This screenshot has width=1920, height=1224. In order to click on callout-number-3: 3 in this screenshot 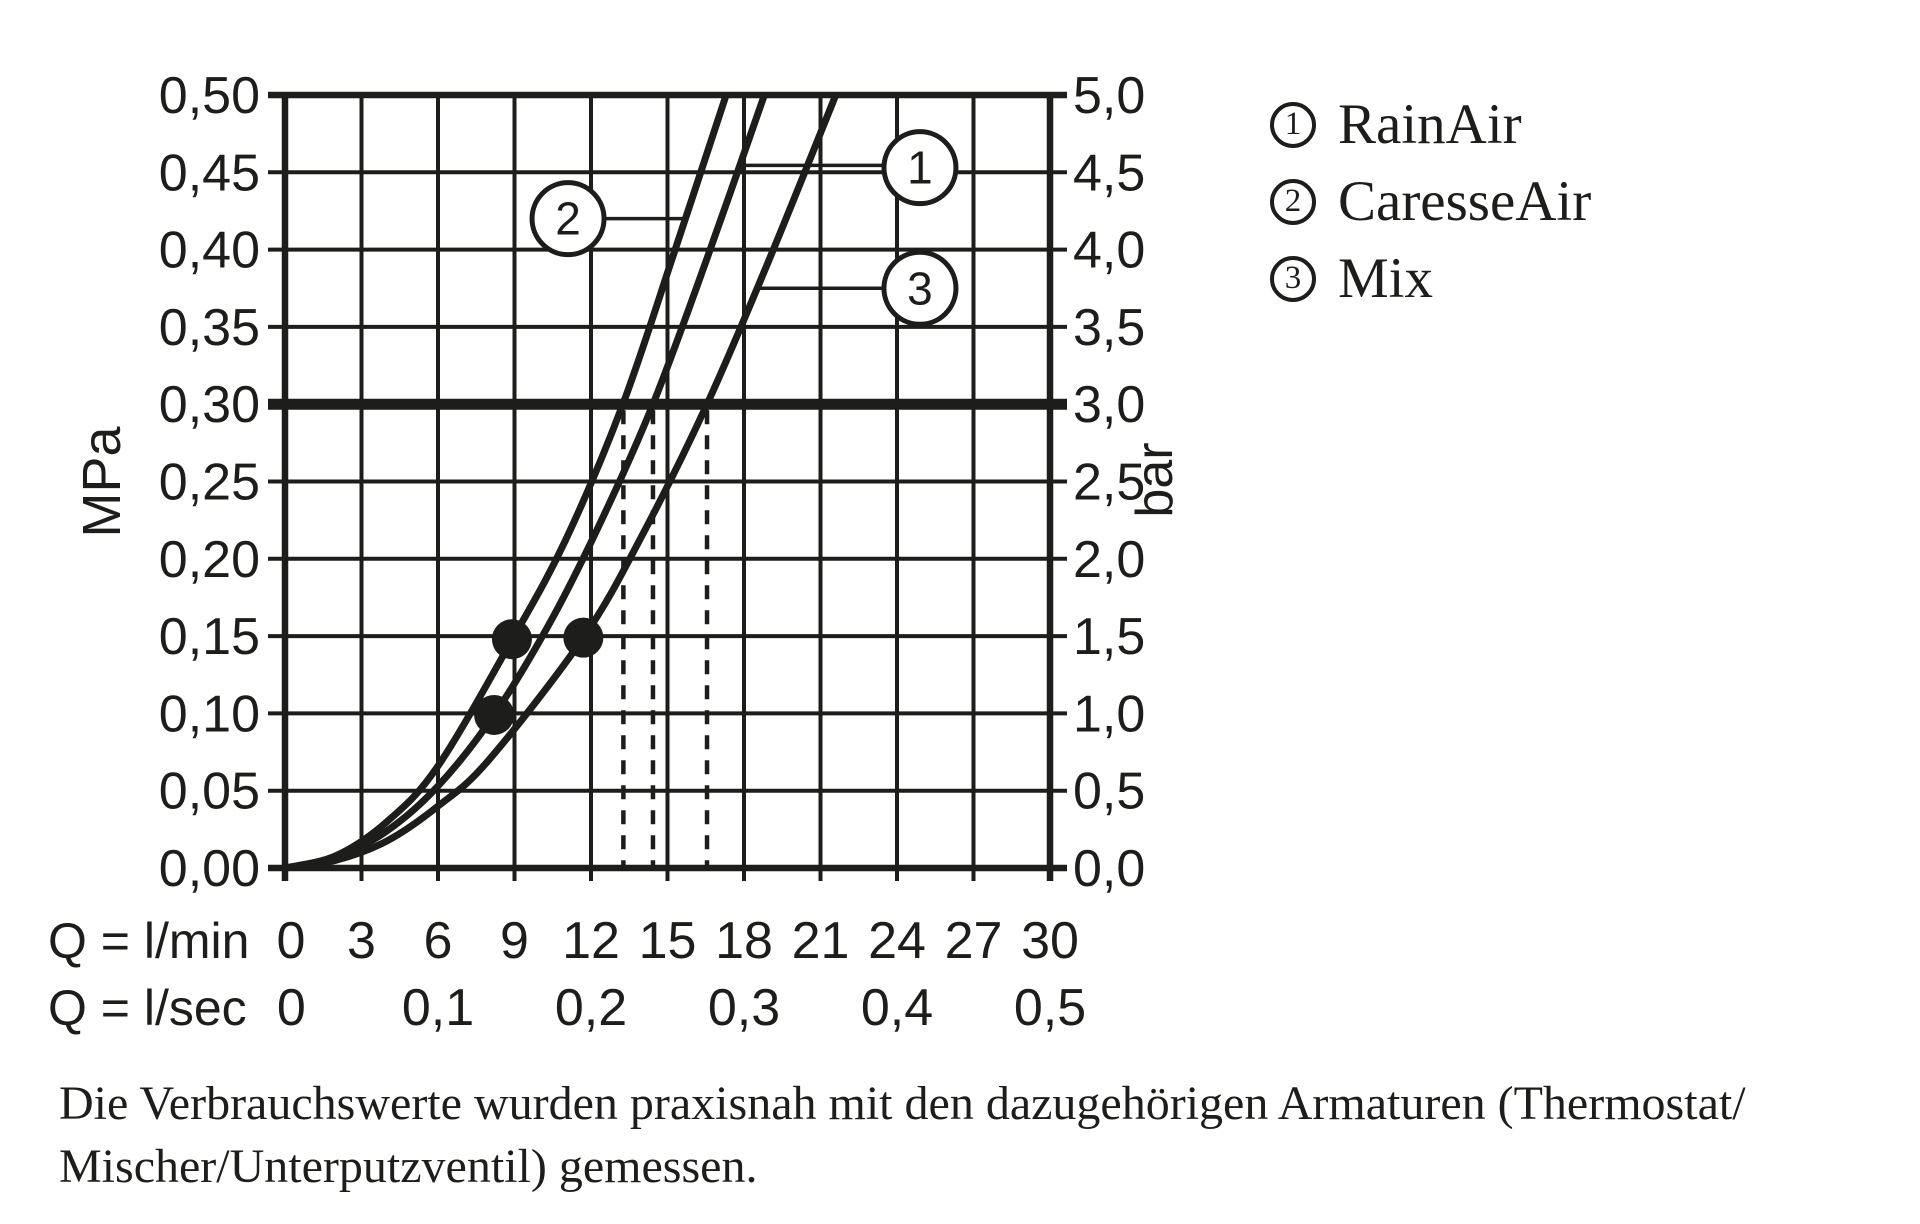, I will do `click(920, 288)`.